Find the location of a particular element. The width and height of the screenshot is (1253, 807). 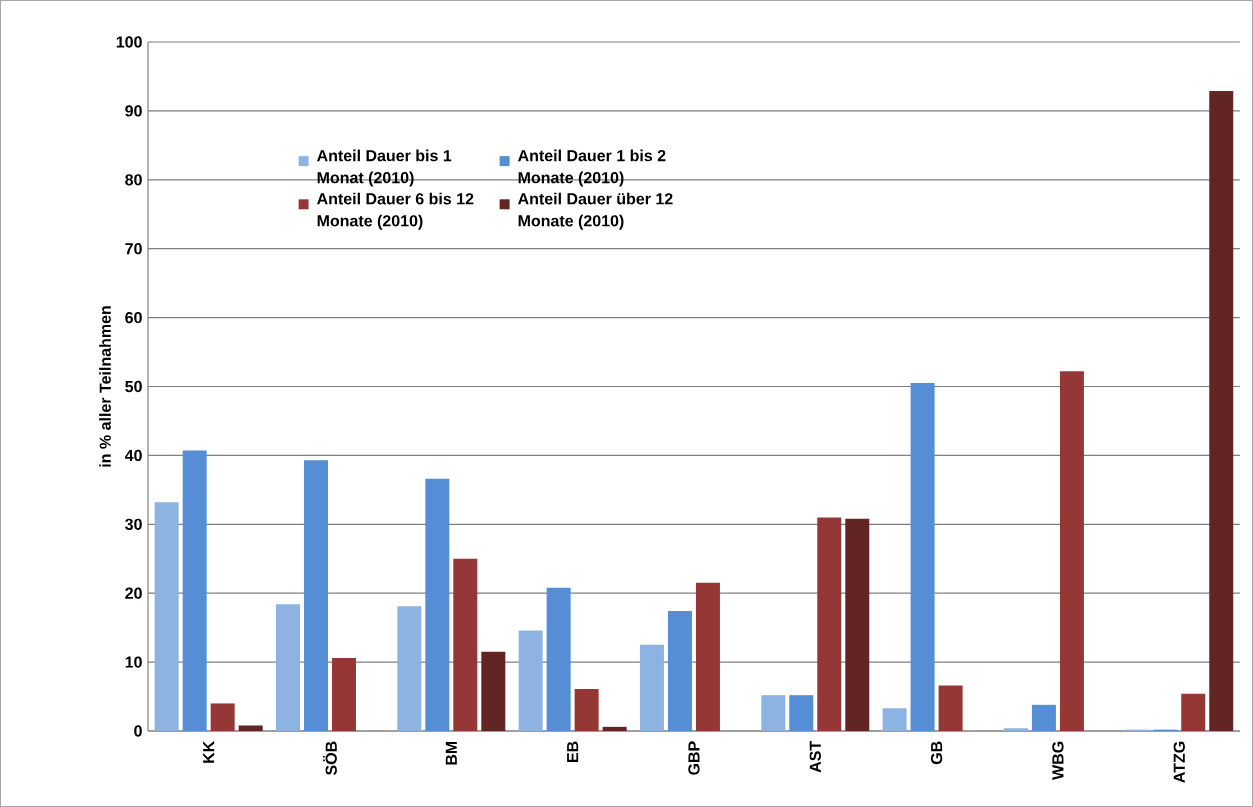

y-tick-label: 10 is located at coordinates (133, 662).